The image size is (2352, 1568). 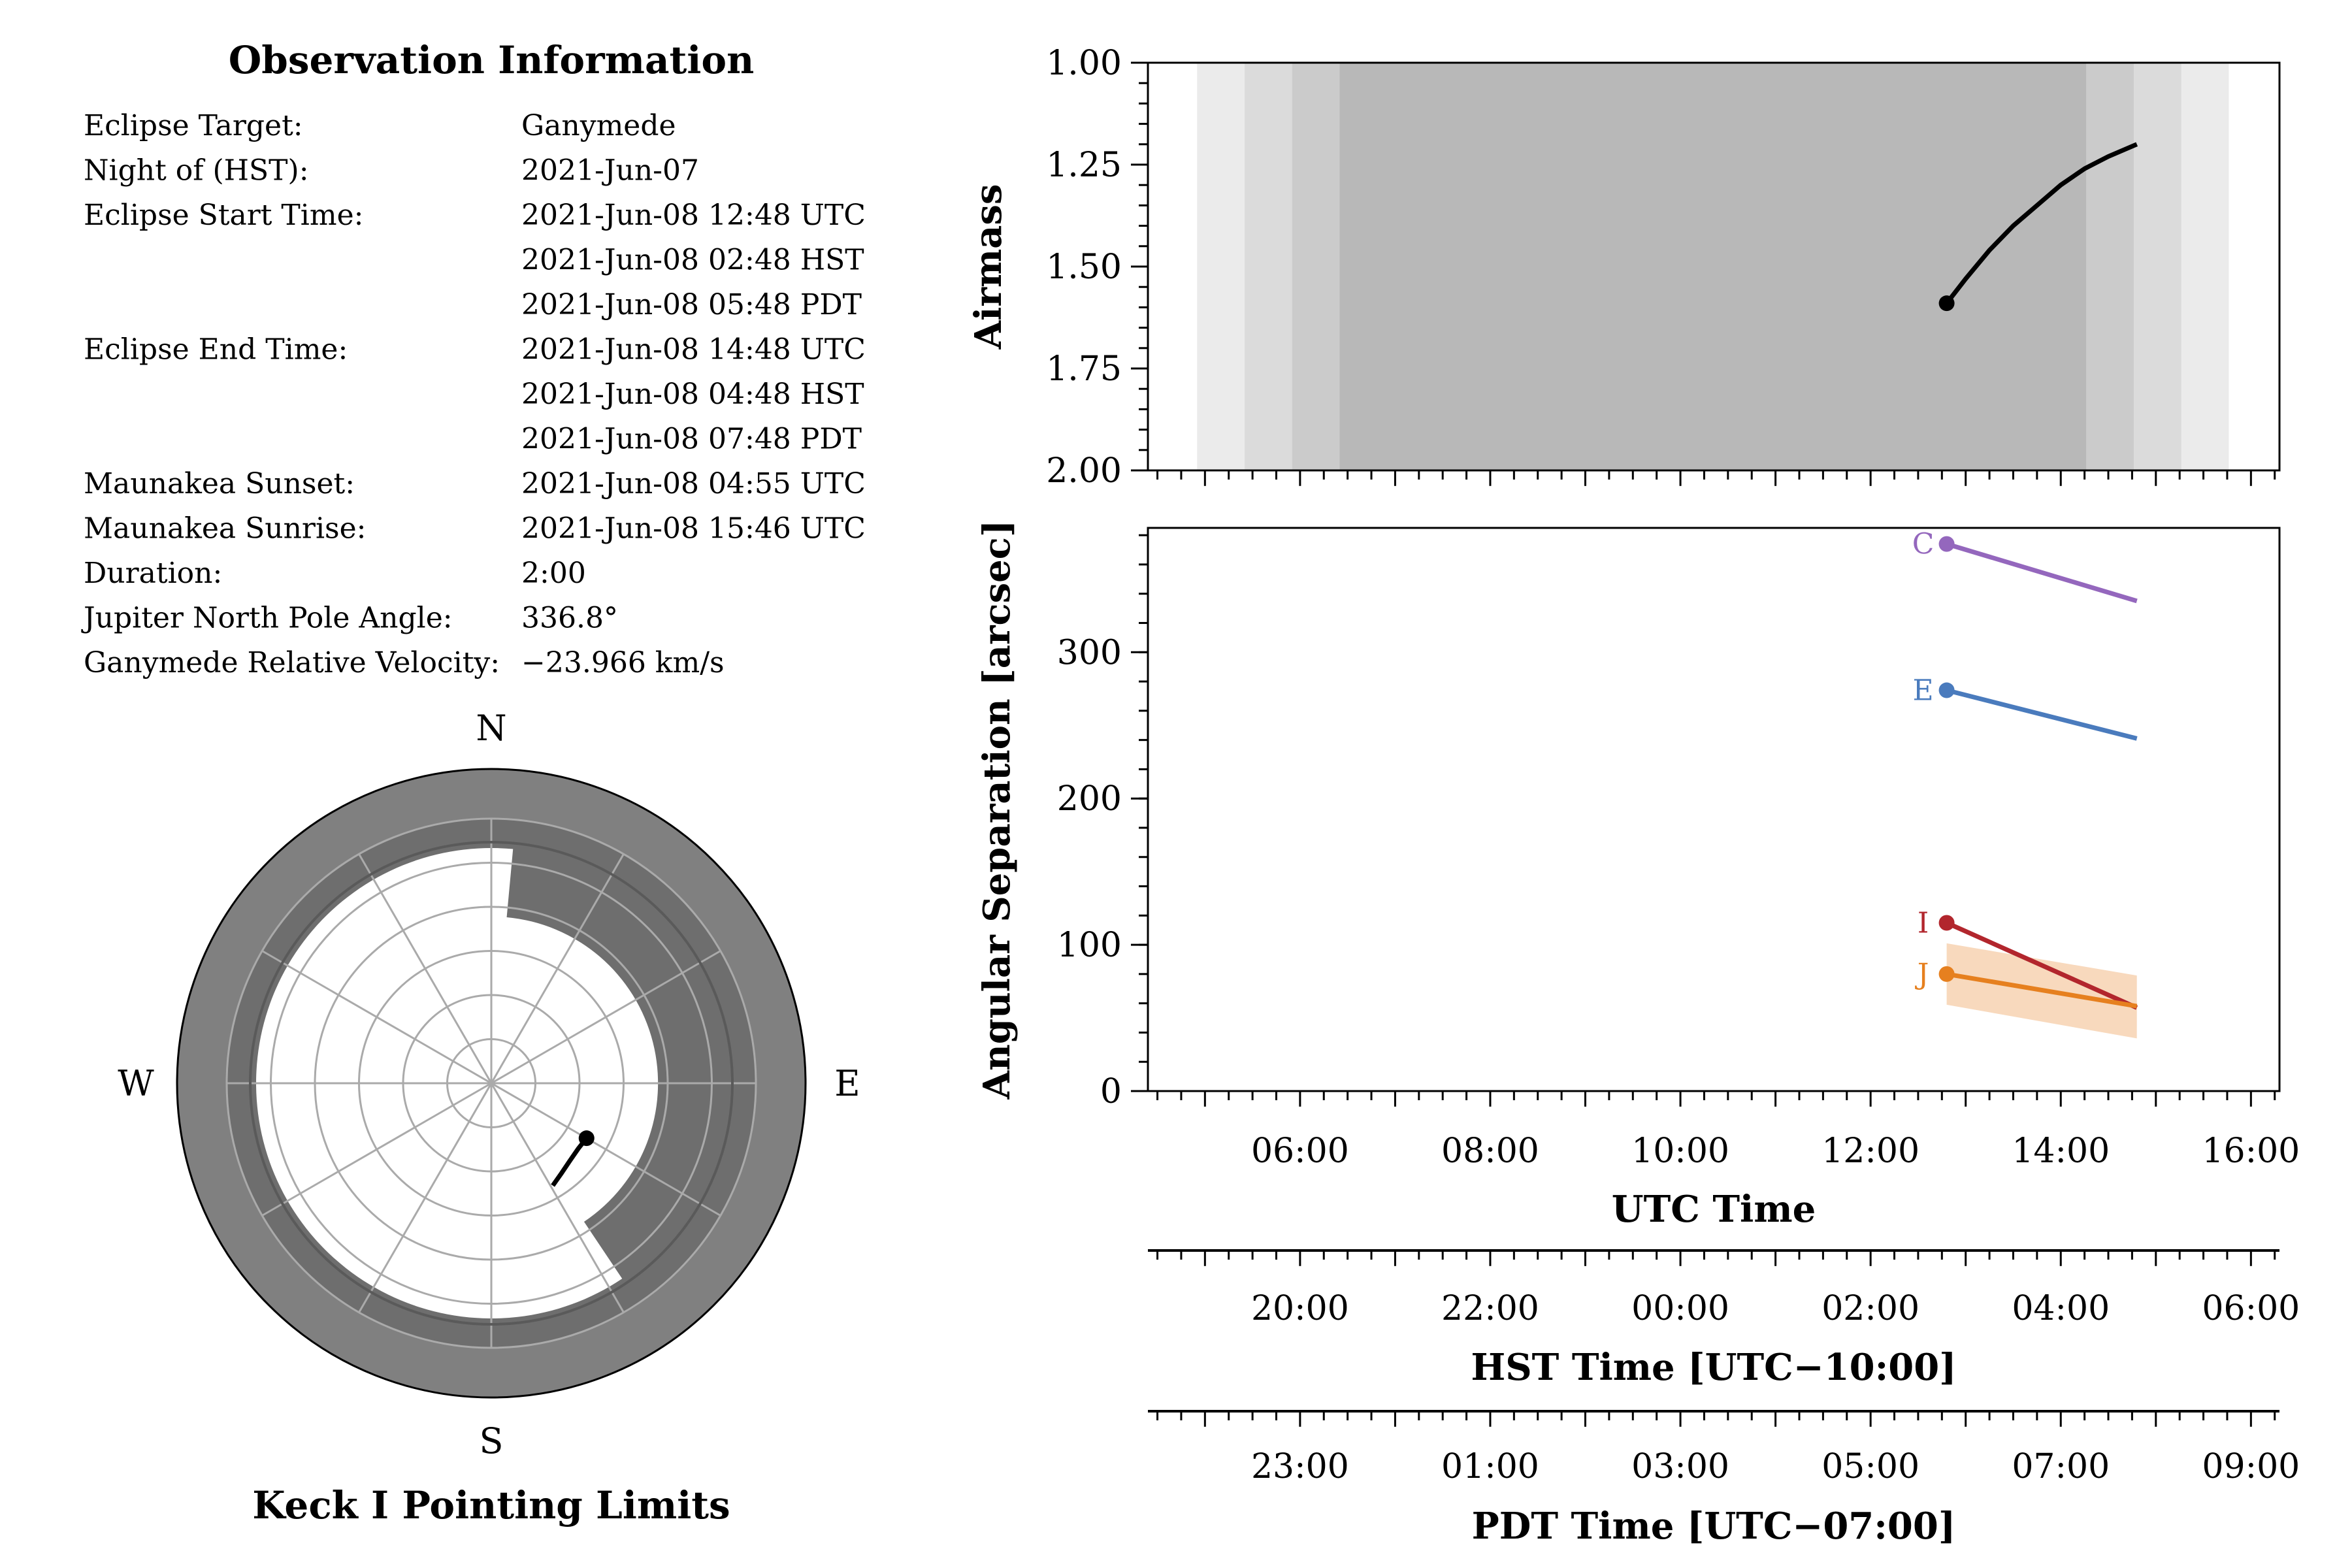 What do you see at coordinates (1490, 1308) in the screenshot?
I see `time-axis-tick-label: 22:00` at bounding box center [1490, 1308].